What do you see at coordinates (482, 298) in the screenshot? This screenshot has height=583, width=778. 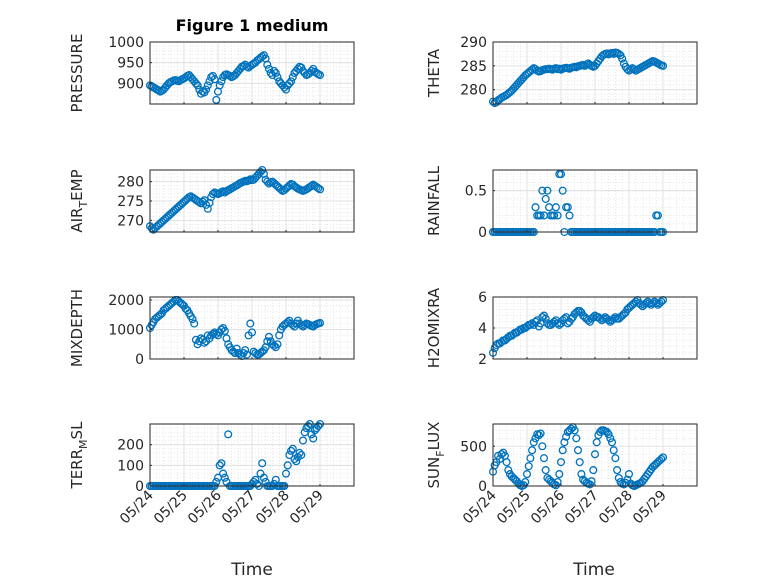 I see `y-tick-label: 6` at bounding box center [482, 298].